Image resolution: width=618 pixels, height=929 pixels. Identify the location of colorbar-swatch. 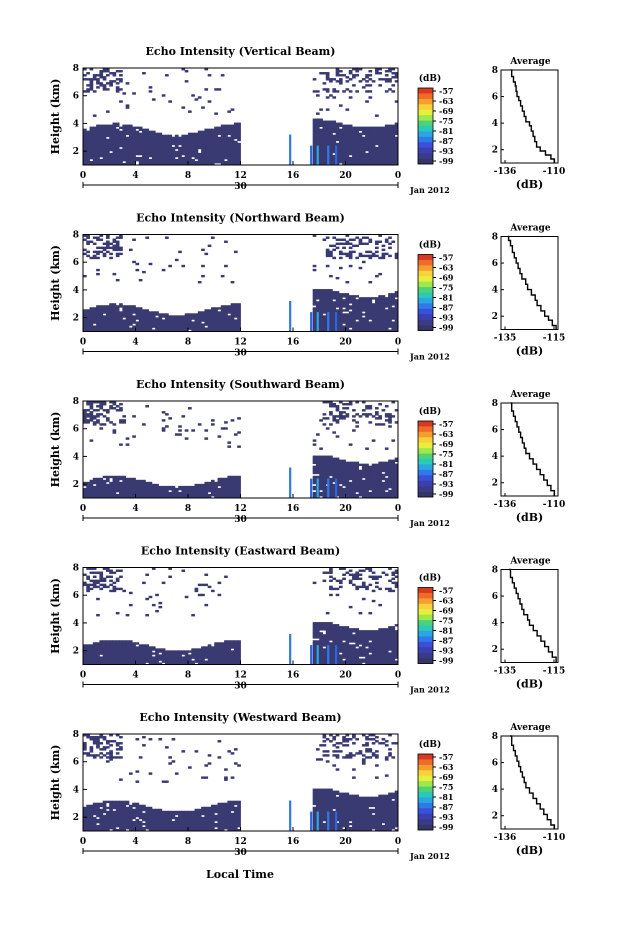
(425, 467).